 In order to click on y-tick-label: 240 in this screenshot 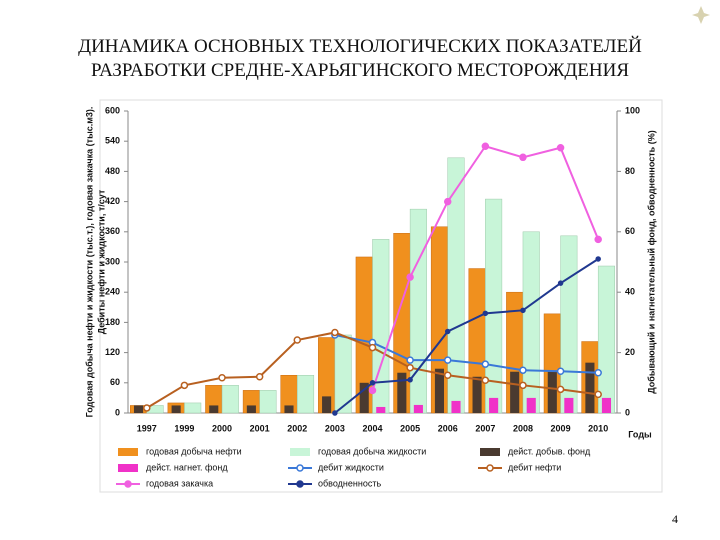, I will do `click(112, 292)`.